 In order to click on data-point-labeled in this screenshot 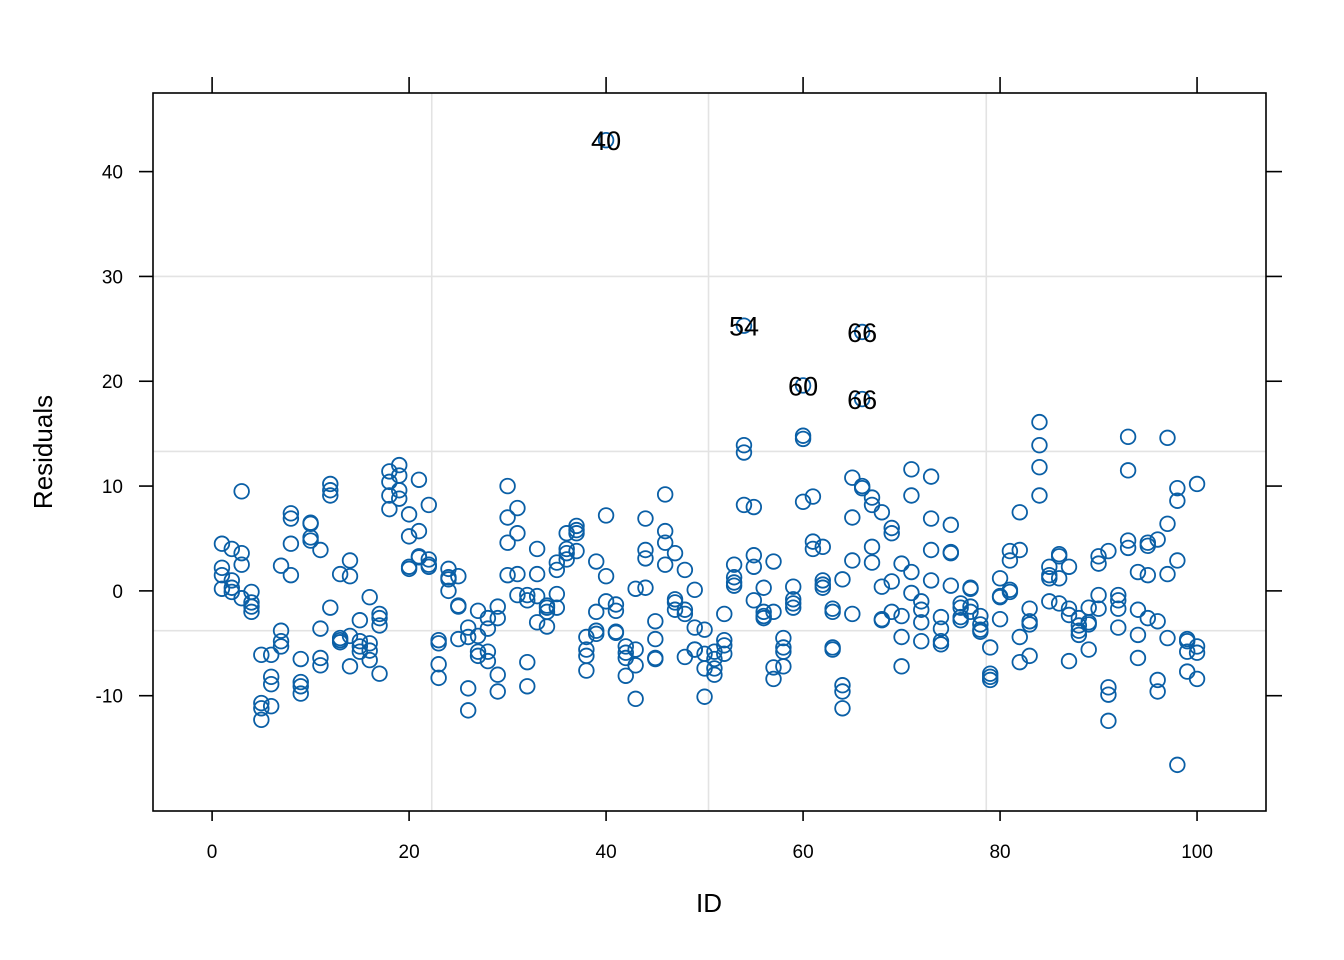, I will do `click(803, 385)`.